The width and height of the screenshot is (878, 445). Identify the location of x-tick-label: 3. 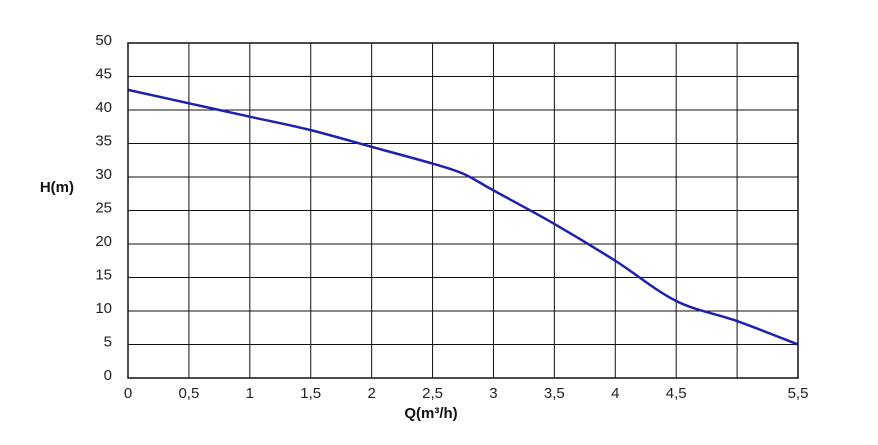
(493, 393).